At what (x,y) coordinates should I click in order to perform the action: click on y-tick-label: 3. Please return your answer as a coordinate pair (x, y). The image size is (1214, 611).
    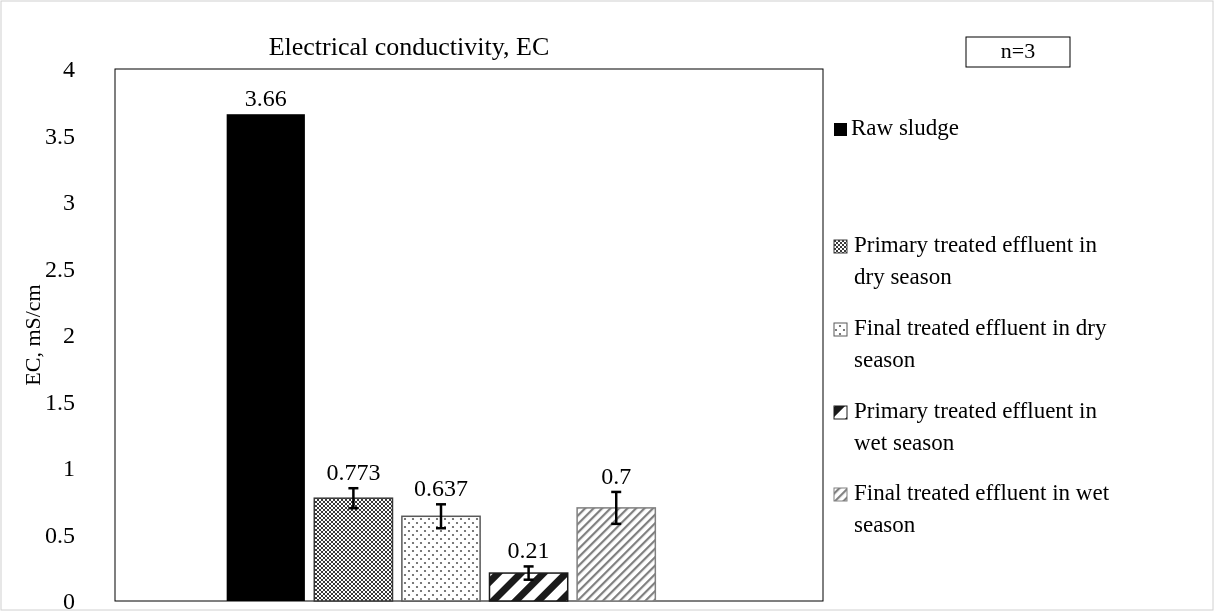
    Looking at the image, I should click on (69, 202).